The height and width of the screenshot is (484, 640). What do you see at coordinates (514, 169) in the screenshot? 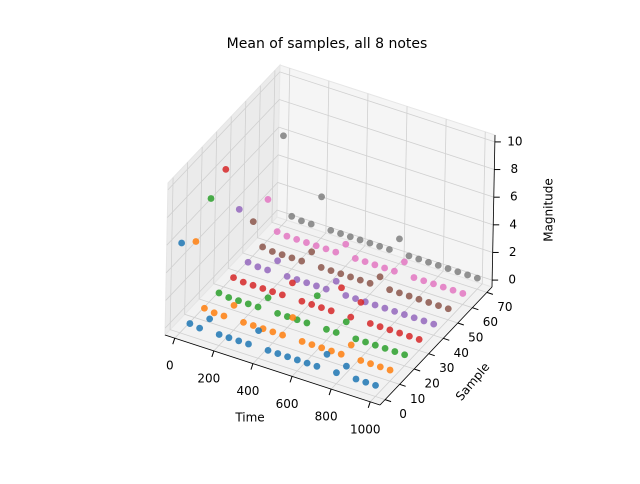
I see `z-tick-label: 8` at bounding box center [514, 169].